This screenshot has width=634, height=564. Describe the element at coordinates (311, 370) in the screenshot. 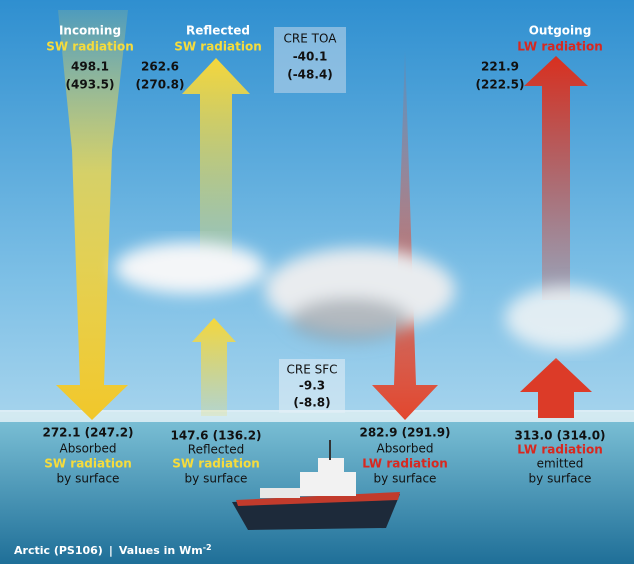

I see `cre-sfc-title: CRE SFC` at that location.